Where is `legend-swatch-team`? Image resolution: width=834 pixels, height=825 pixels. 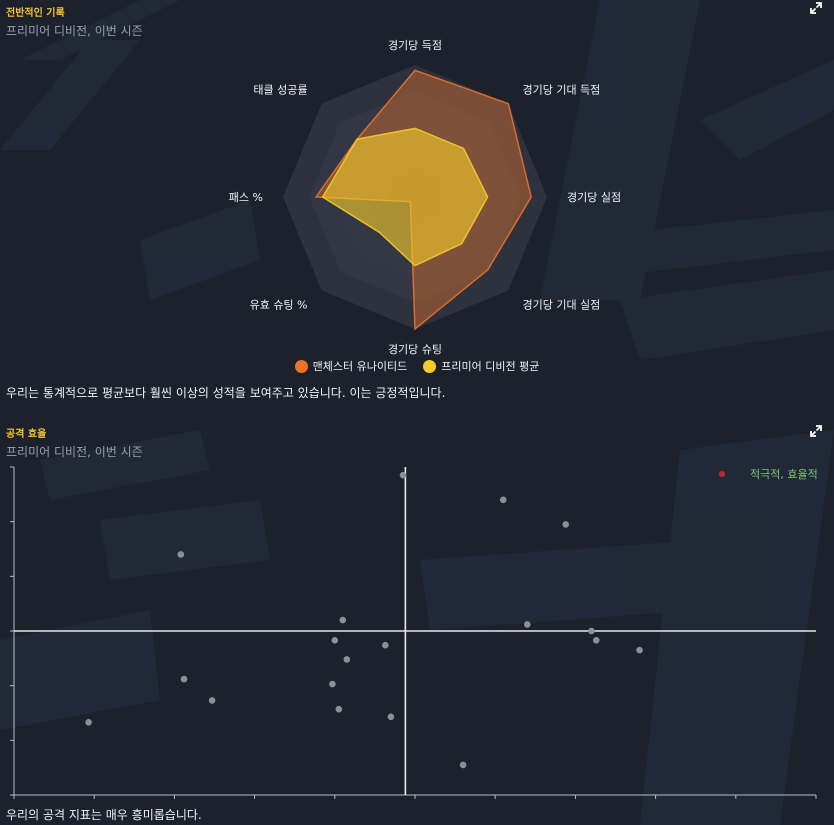 legend-swatch-team is located at coordinates (301, 366).